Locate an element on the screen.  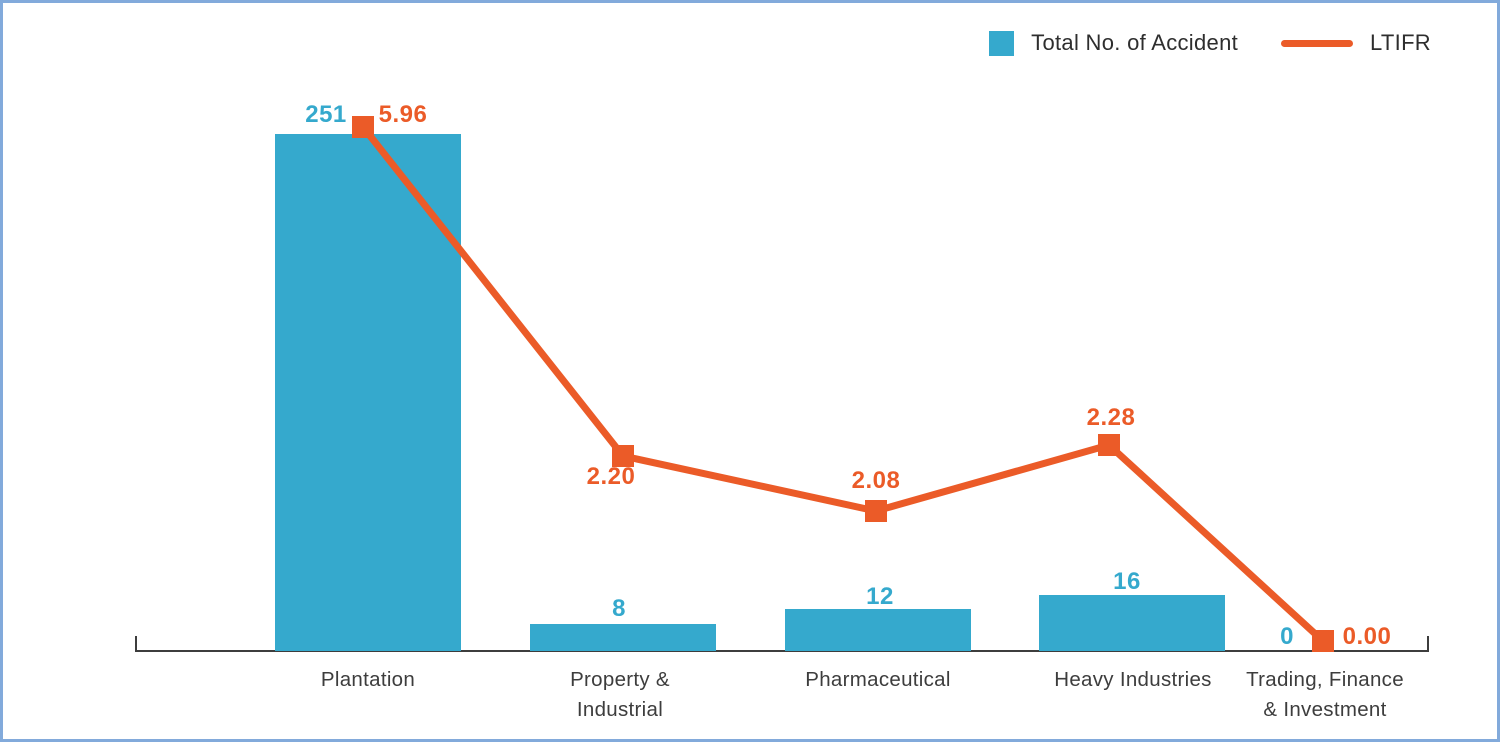
category-label-1: Property & Industrial is located at coordinates (620, 694).